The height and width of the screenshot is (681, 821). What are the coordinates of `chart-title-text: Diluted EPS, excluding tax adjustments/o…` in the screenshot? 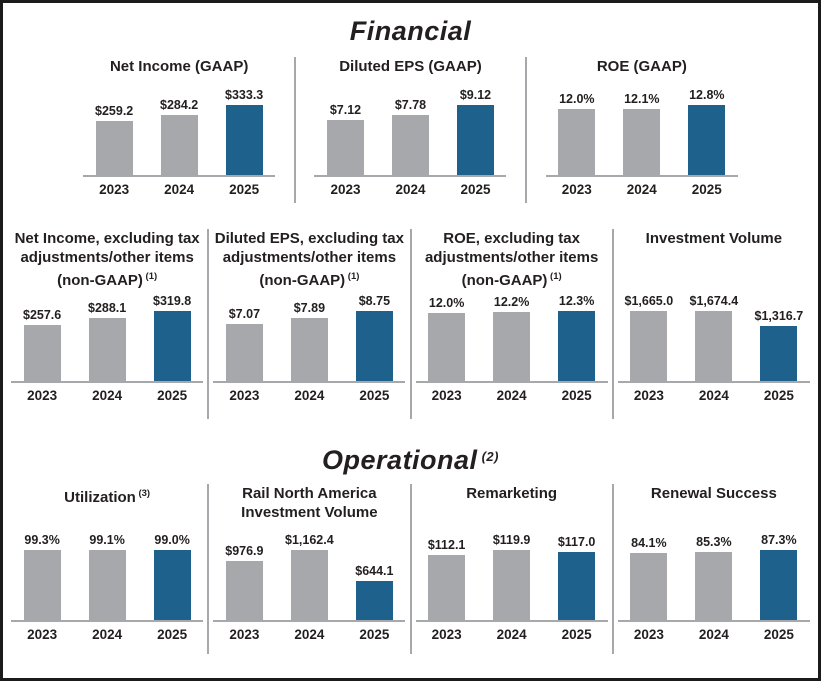 It's located at (309, 259).